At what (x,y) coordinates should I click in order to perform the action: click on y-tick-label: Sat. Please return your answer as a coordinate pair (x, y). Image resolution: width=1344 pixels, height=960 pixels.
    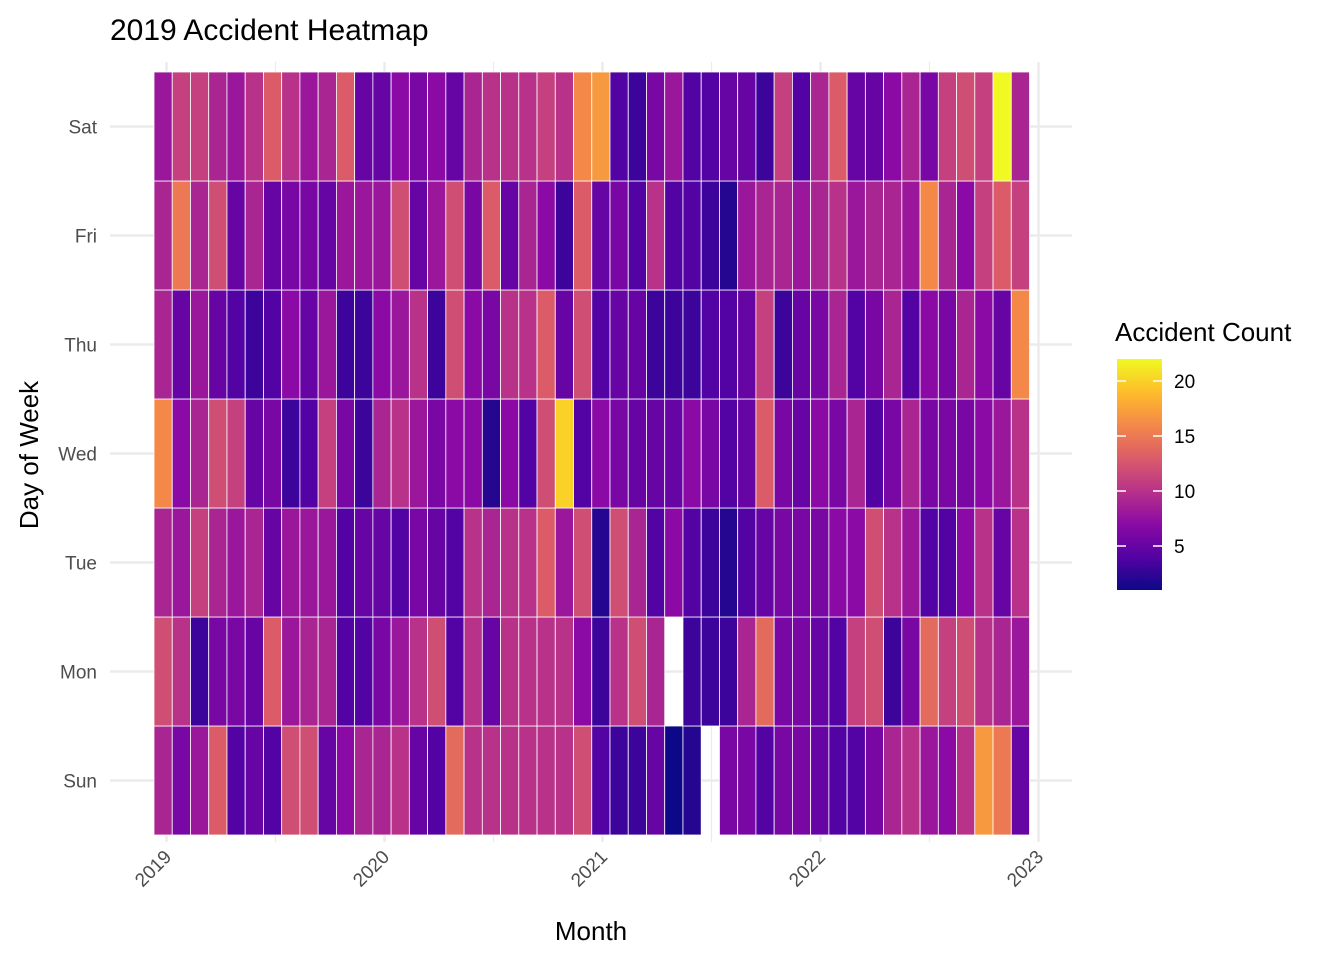
    Looking at the image, I should click on (82, 128).